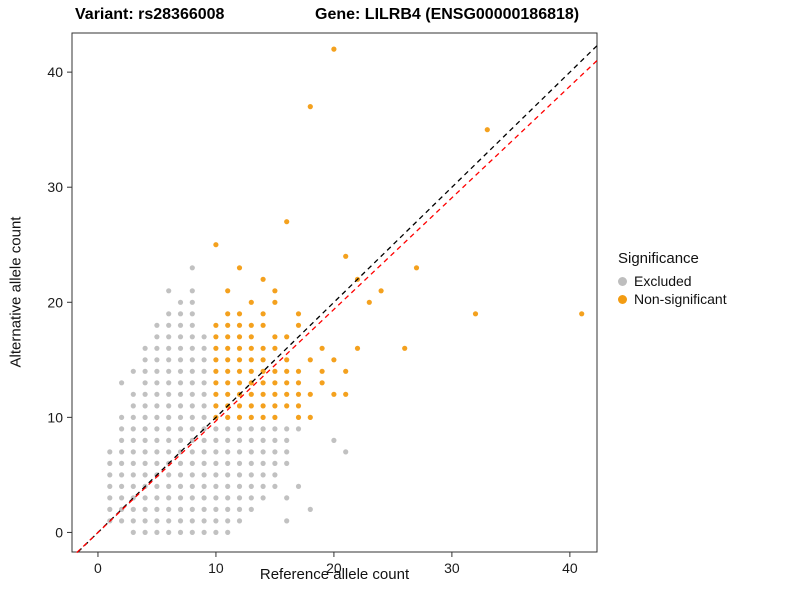 This screenshot has width=800, height=600. I want to click on x-axis-label: Reference allele count, so click(334, 574).